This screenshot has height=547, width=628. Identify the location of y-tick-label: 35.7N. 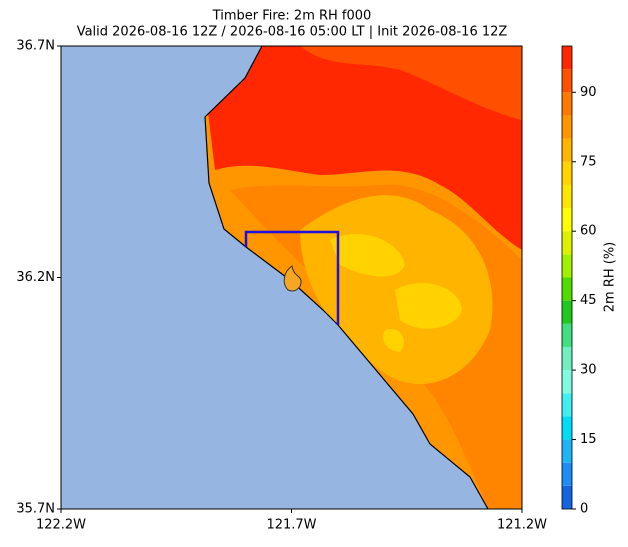
(35, 509).